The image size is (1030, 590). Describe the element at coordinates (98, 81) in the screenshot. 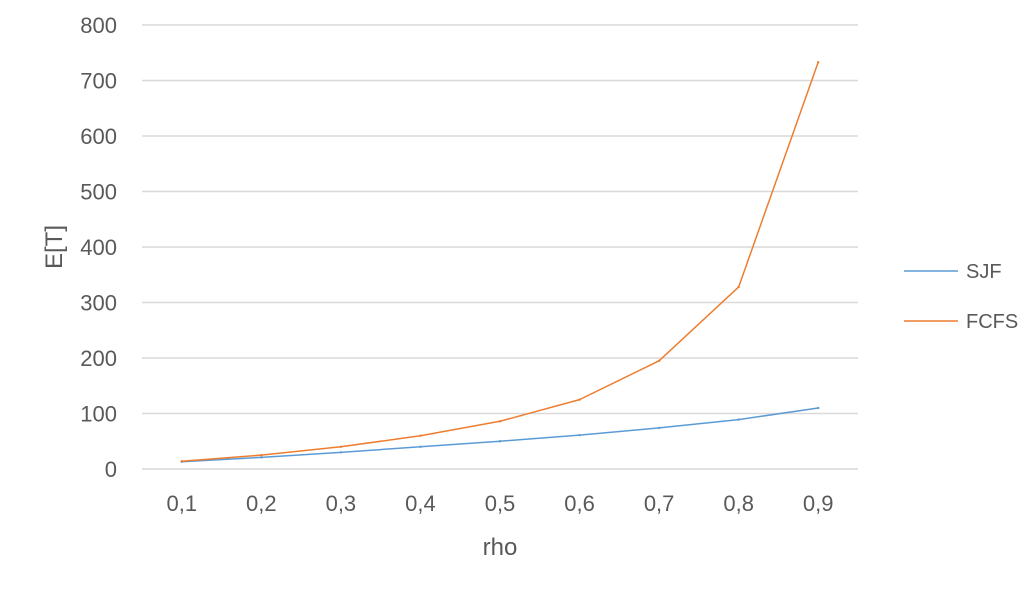

I see `y-tick-label: 700` at that location.